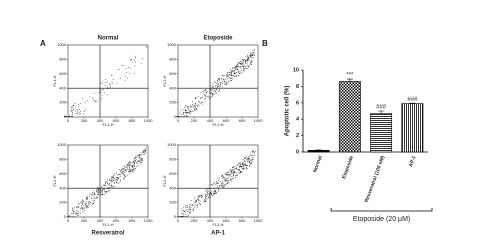  I want to click on y-tick-label: 600, so click(62, 173).